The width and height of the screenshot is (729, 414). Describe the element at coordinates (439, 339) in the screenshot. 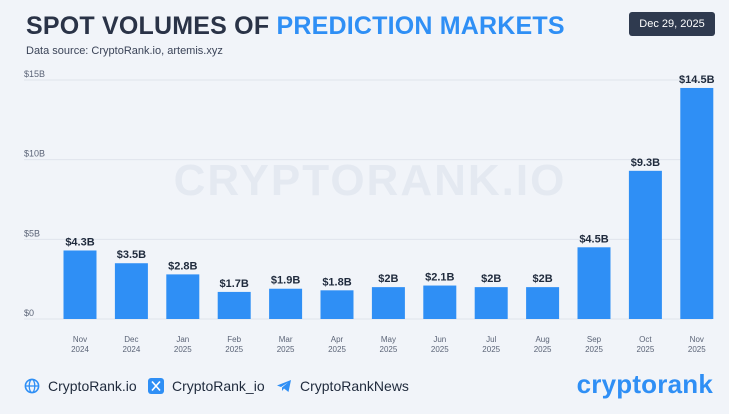

I see `x-tick-label: Jun` at that location.